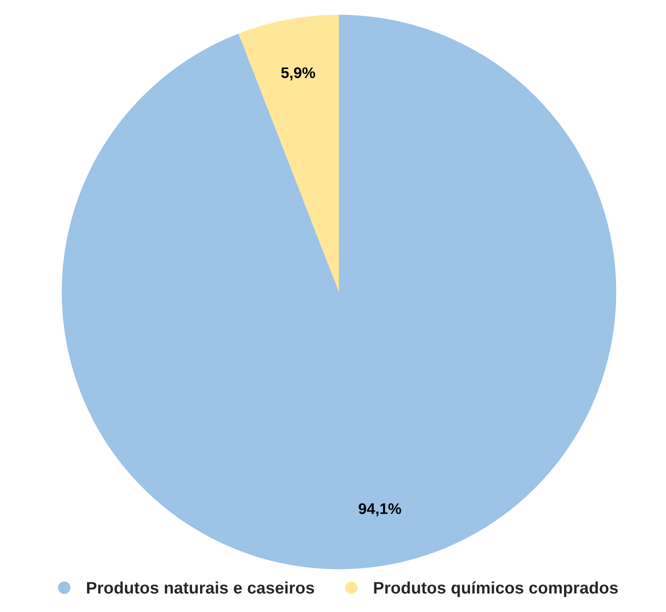  What do you see at coordinates (298, 73) in the screenshot?
I see `data-label: 5,9%` at bounding box center [298, 73].